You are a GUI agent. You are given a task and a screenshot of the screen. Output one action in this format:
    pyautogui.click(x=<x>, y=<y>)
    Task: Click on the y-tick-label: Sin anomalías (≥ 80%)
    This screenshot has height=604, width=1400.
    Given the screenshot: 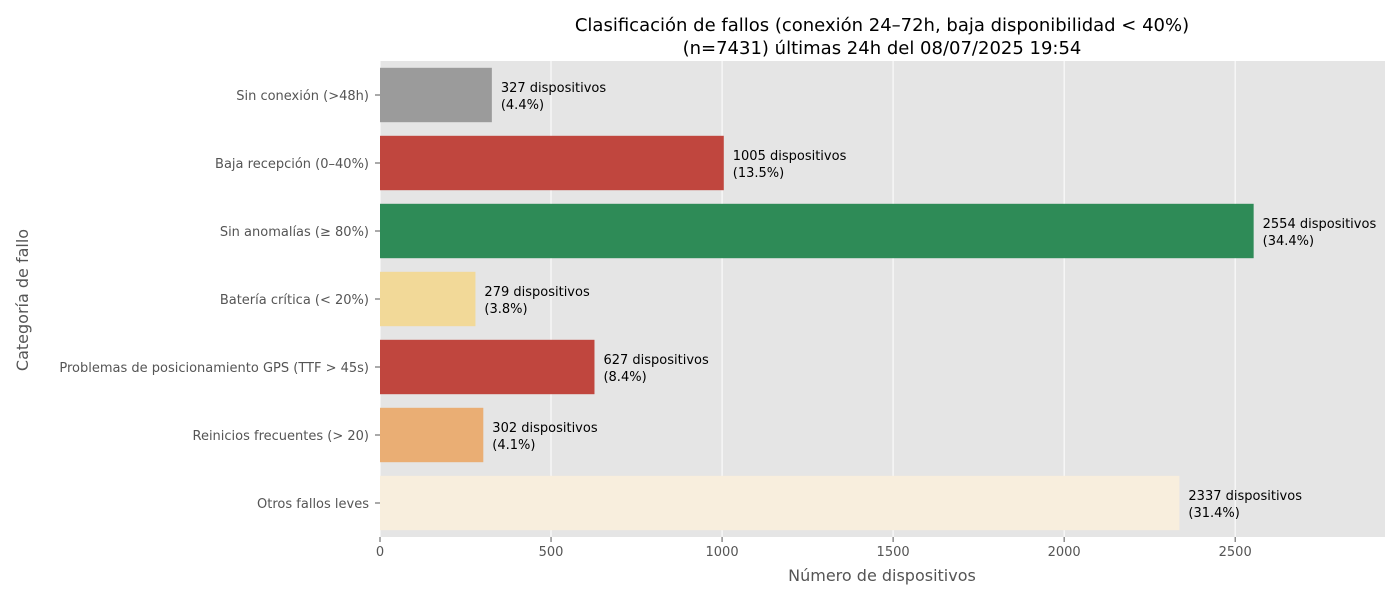 What is the action you would take?
    pyautogui.click(x=294, y=232)
    